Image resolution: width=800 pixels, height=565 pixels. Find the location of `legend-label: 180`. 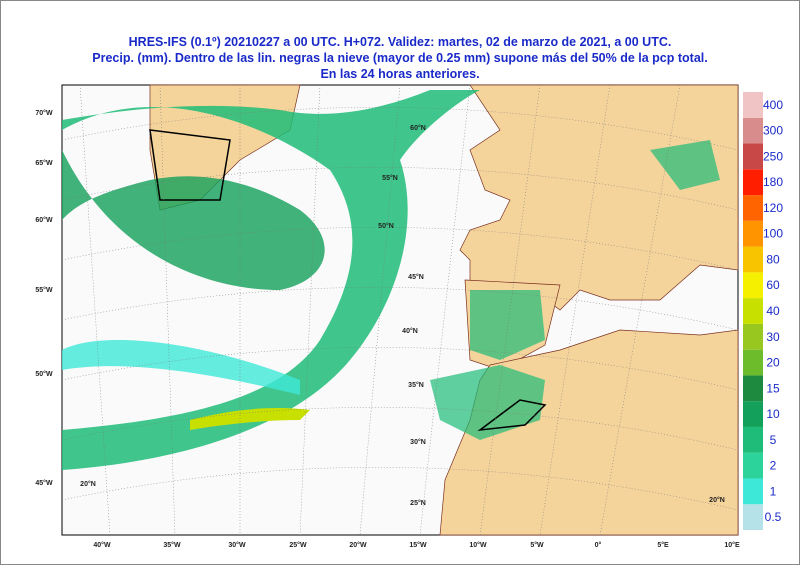

legend-label: 180 is located at coordinates (773, 182).